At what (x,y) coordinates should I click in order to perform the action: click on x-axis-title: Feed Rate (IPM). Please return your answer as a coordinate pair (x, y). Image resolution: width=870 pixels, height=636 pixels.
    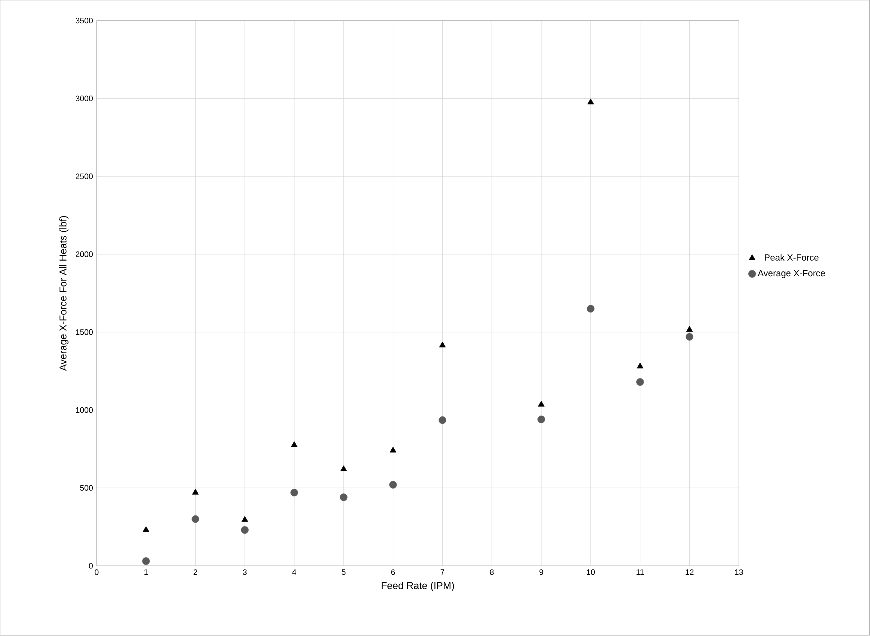
    Looking at the image, I should click on (418, 587).